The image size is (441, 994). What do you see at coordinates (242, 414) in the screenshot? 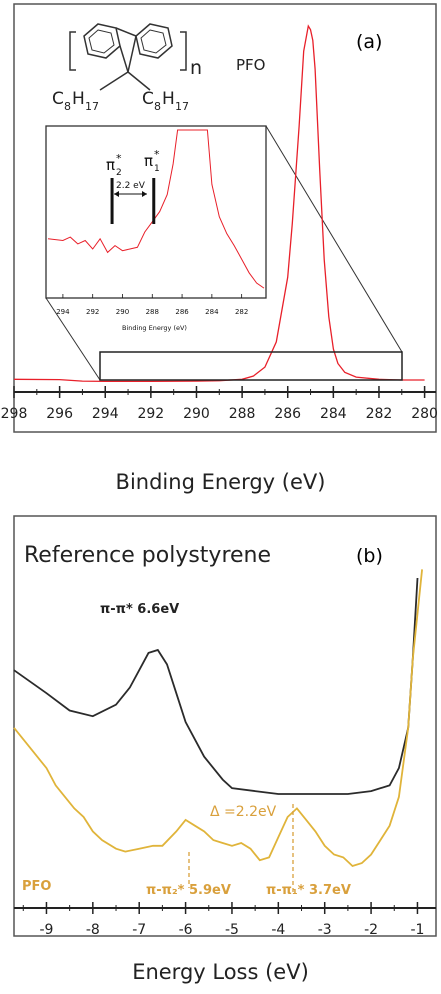
I see `x-tick-label: 288` at bounding box center [242, 414].